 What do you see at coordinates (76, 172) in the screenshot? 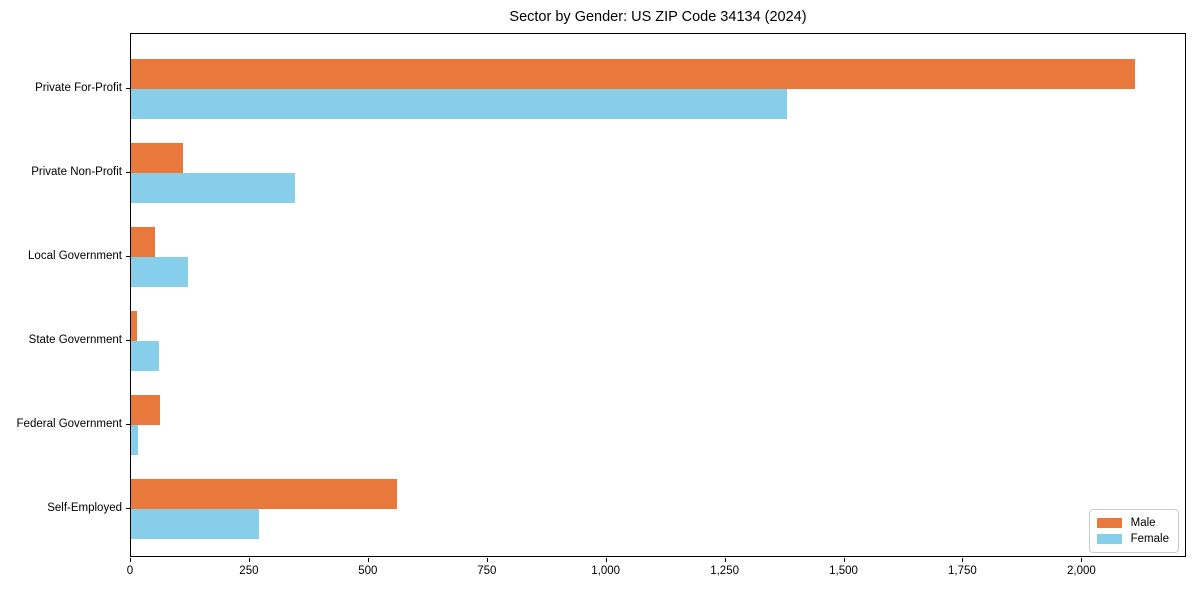
I see `y-tick-label-private-non-profit: Private Non-Profit` at bounding box center [76, 172].